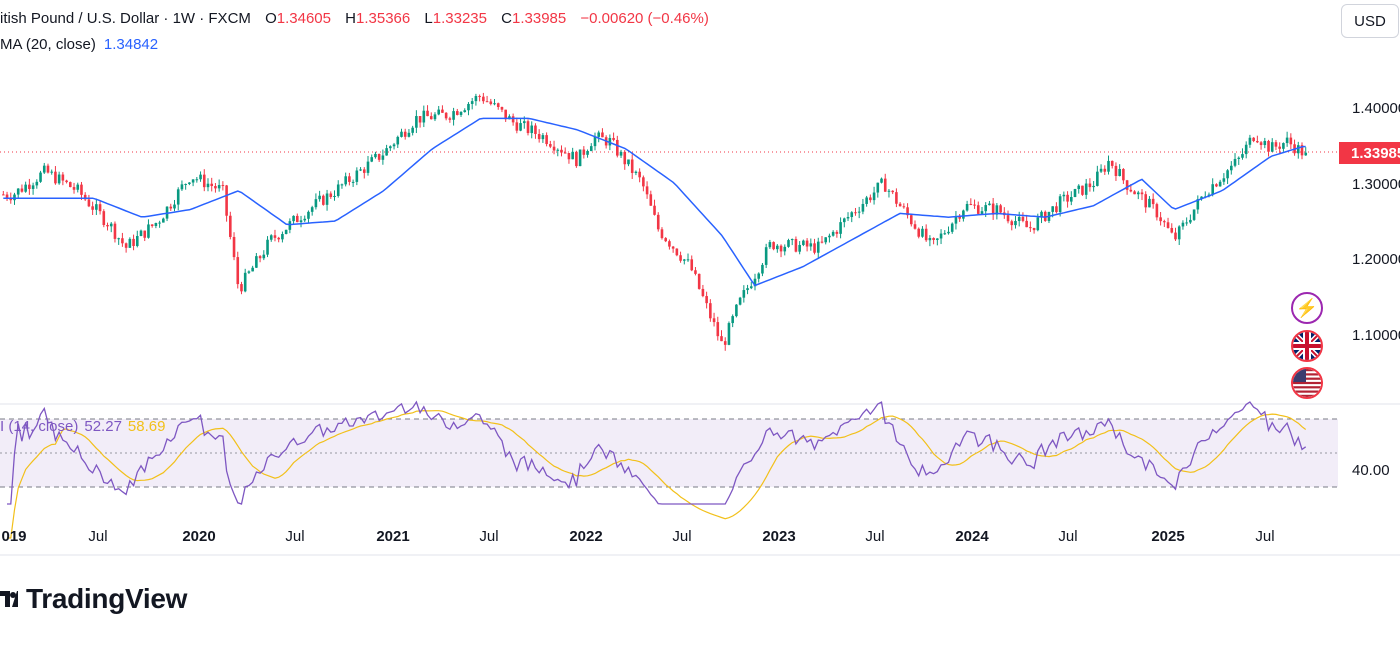 Image resolution: width=1400 pixels, height=646 pixels. What do you see at coordinates (1265, 536) in the screenshot?
I see `time-axis-label: Jul` at bounding box center [1265, 536].